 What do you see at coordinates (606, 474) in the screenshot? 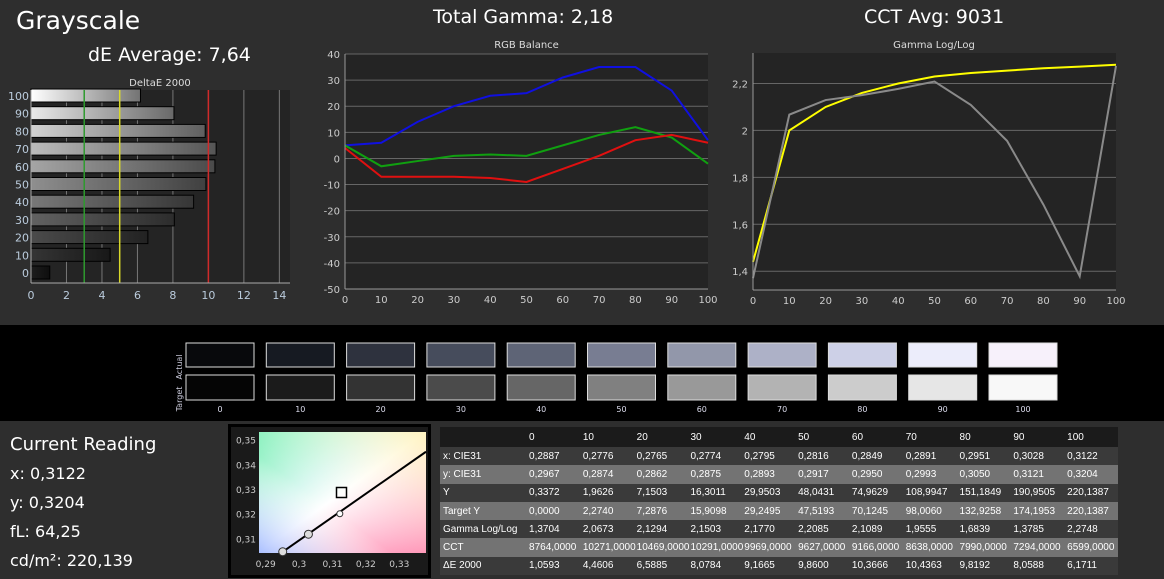
I see `table-cell: 0,2874` at bounding box center [606, 474].